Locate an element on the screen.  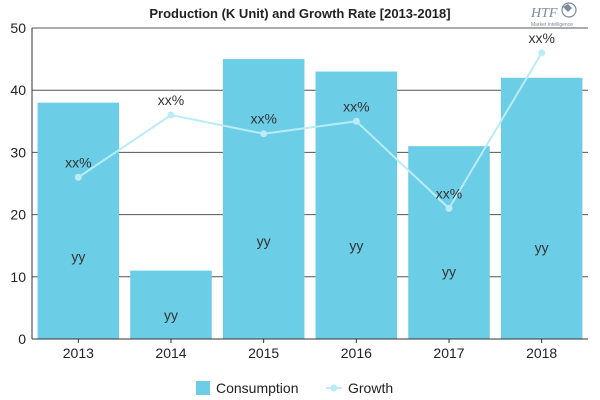
legend-marker-growth is located at coordinates (334, 388).